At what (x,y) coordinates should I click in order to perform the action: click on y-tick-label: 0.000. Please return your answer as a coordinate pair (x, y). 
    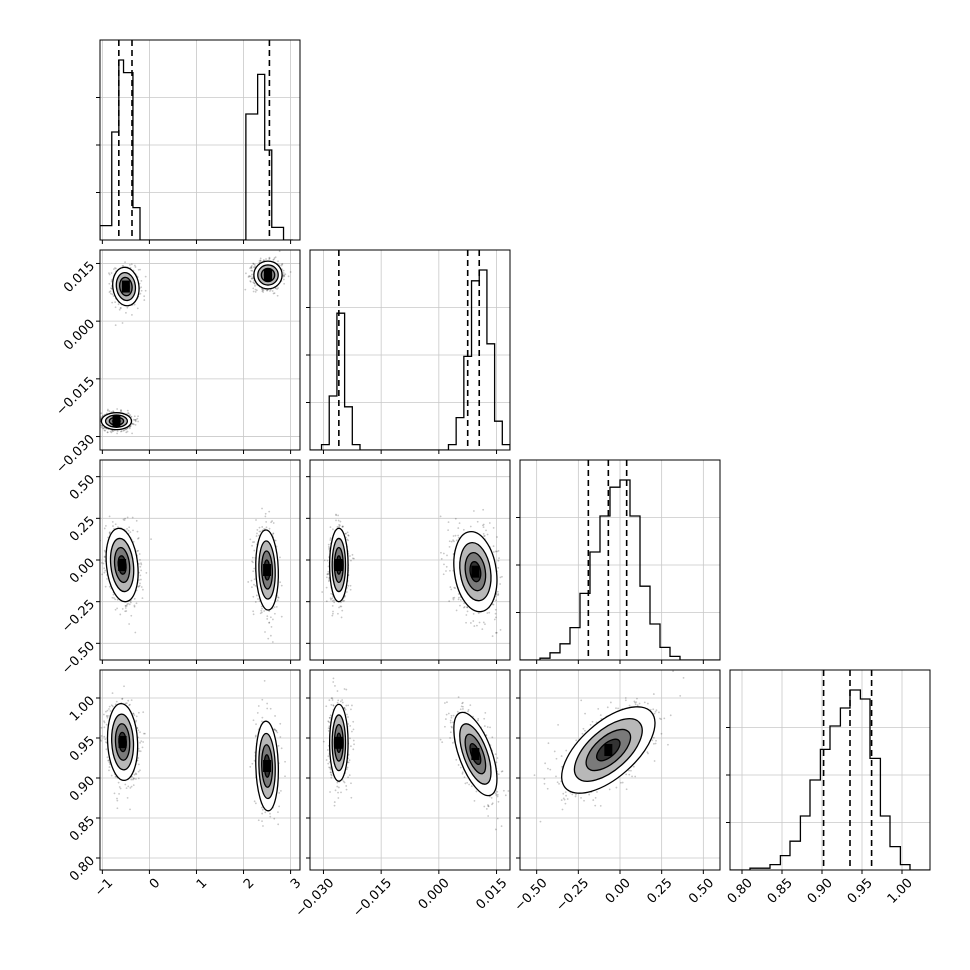
    Looking at the image, I should click on (79, 335).